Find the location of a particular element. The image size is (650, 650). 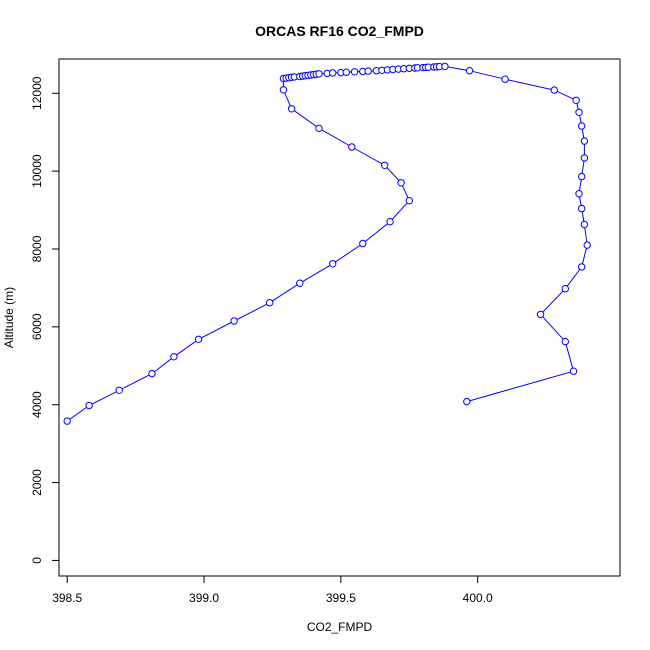

chart-title: ORCAS RF16 CO2_FMPD is located at coordinates (339, 31).